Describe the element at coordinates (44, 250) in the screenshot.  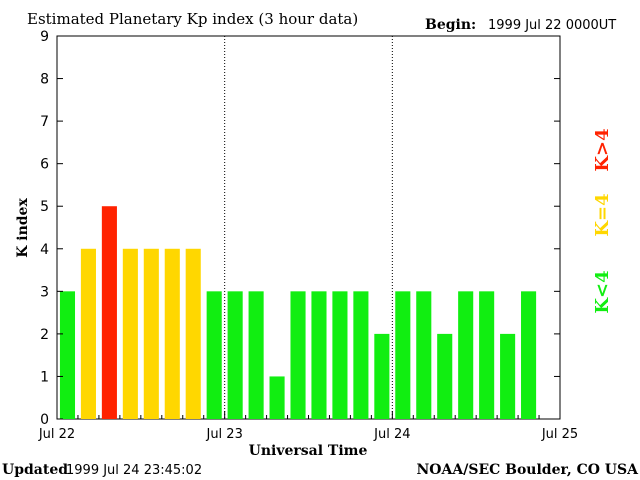
I see `y-tick-label: 4` at that location.